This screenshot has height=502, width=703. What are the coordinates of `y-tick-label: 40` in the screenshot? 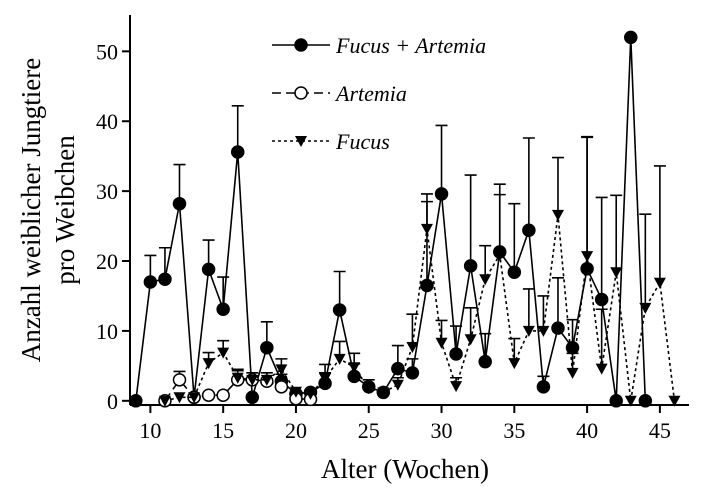 It's located at (107, 121).